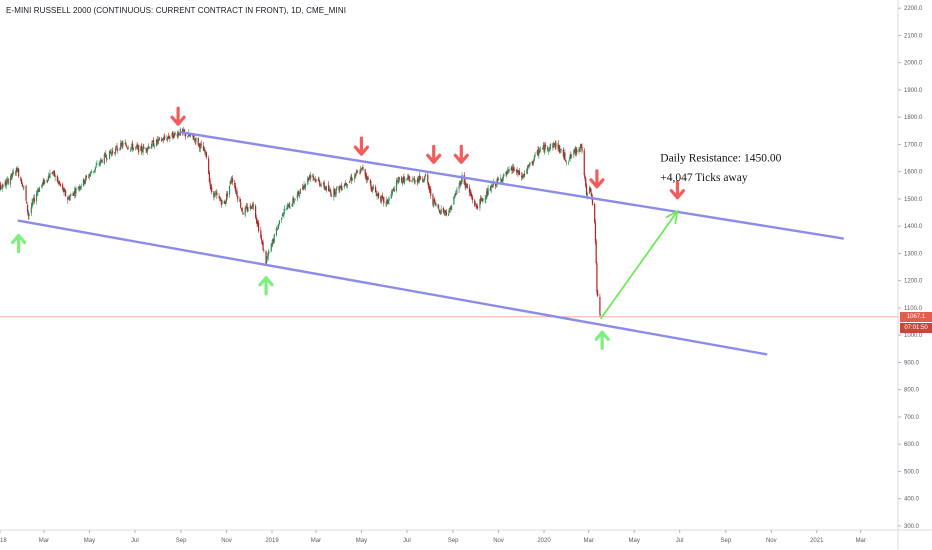 The image size is (932, 550). I want to click on x-tick-label: Jul, so click(135, 541).